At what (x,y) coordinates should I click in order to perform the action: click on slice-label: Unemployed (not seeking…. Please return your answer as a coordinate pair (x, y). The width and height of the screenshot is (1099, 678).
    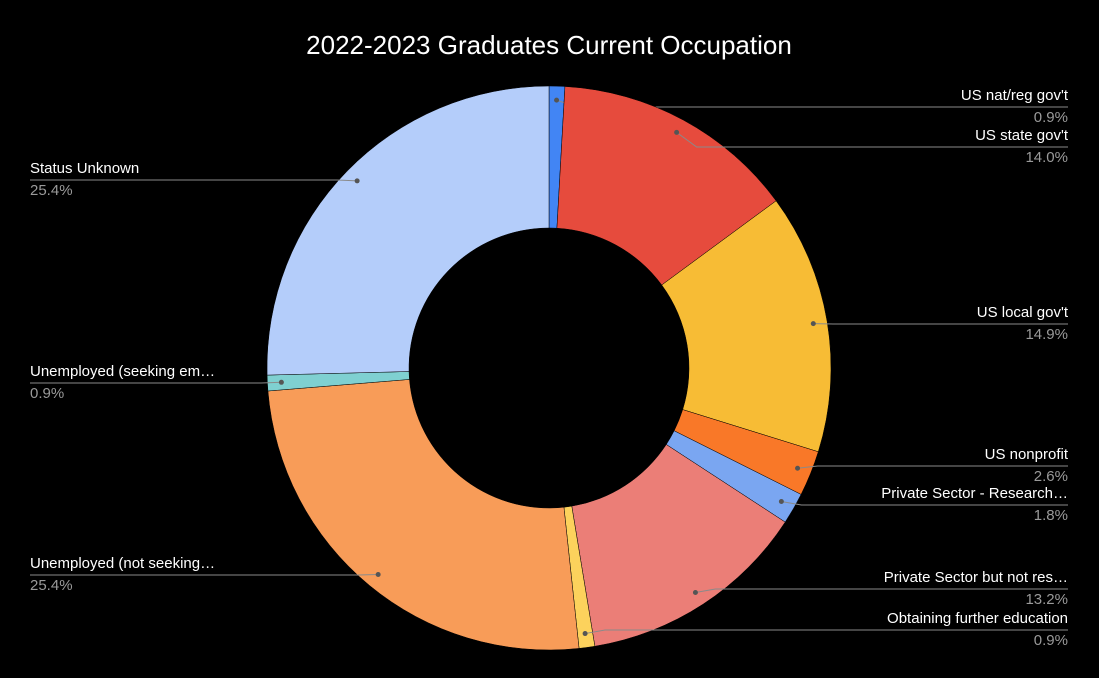
    Looking at the image, I should click on (122, 563).